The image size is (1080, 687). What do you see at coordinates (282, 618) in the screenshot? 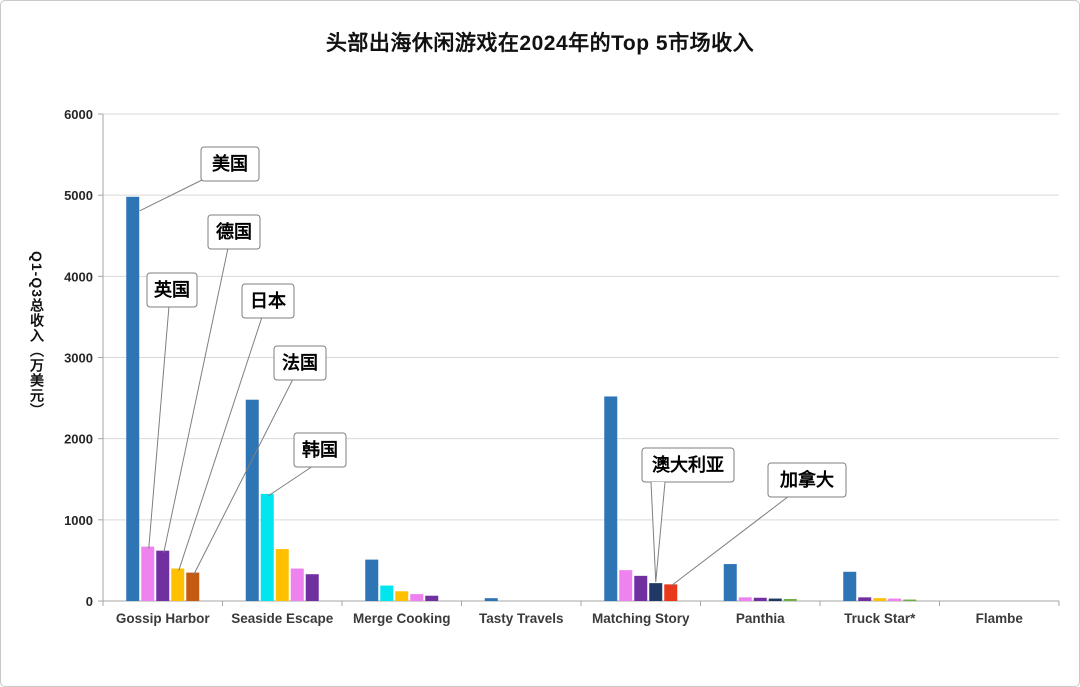
I see `x-category-label: Seaside Escape` at bounding box center [282, 618].